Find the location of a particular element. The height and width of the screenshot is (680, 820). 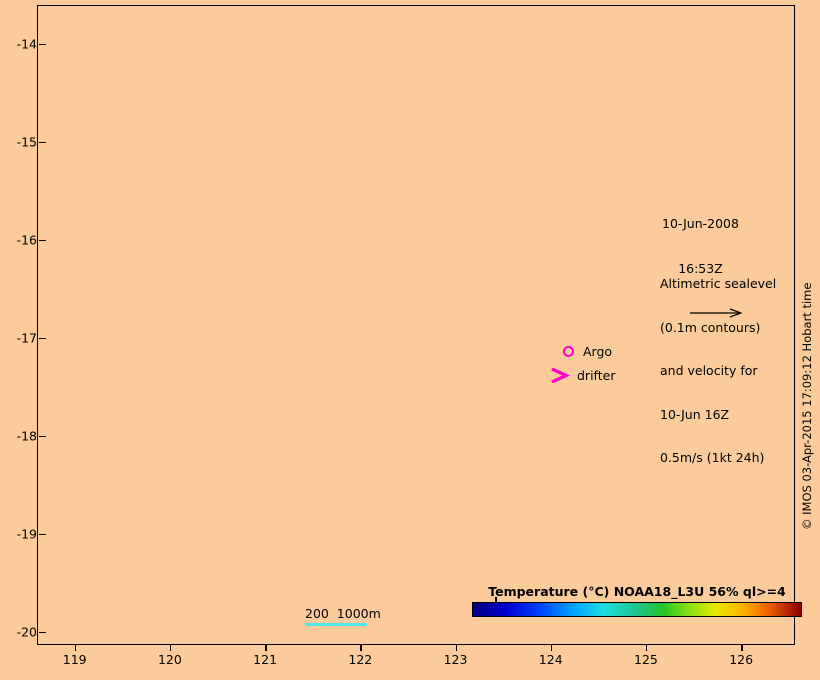

bathymetry-legend-line is located at coordinates (336, 624).